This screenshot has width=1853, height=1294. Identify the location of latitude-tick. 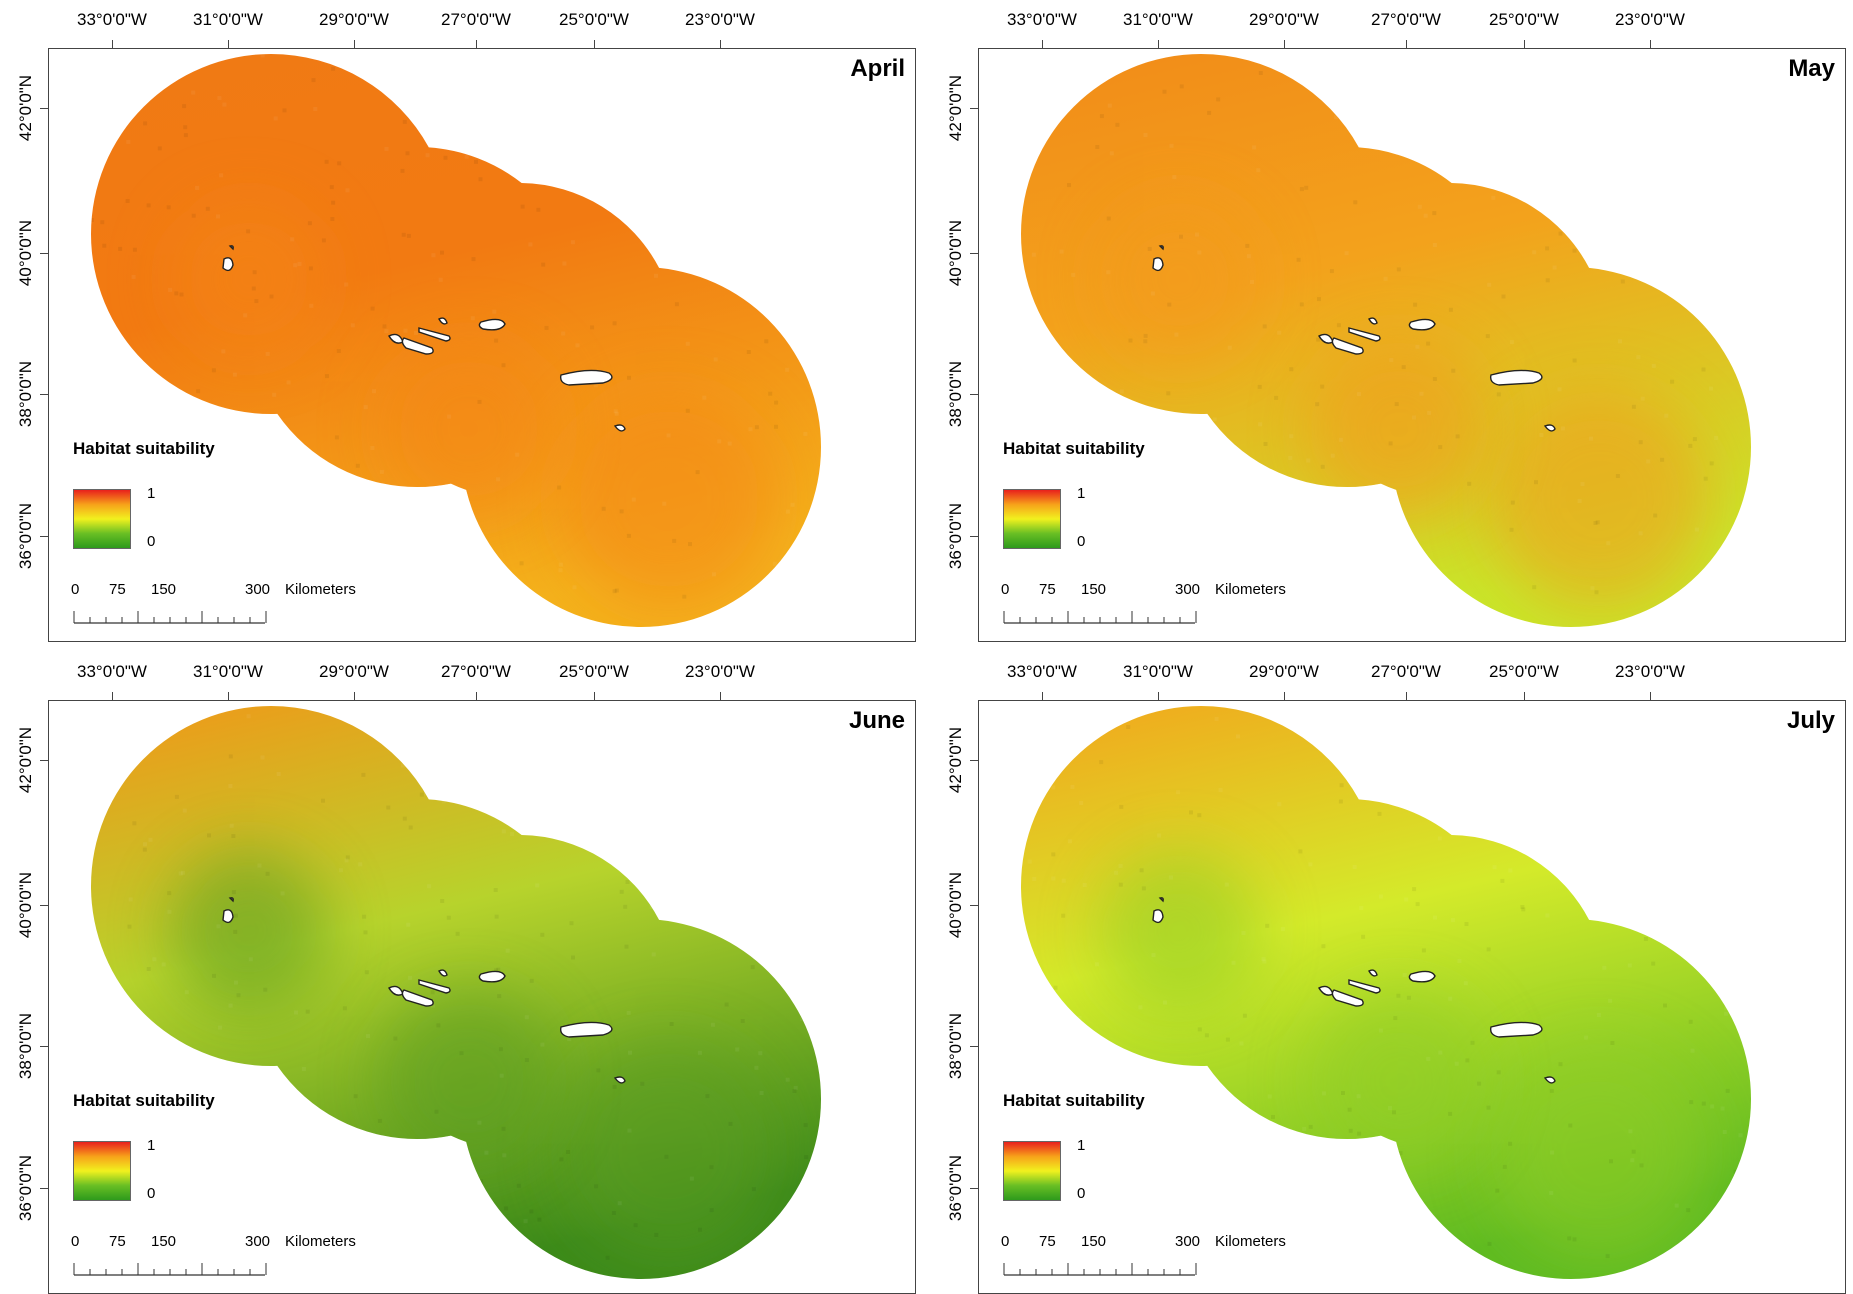
(974, 760).